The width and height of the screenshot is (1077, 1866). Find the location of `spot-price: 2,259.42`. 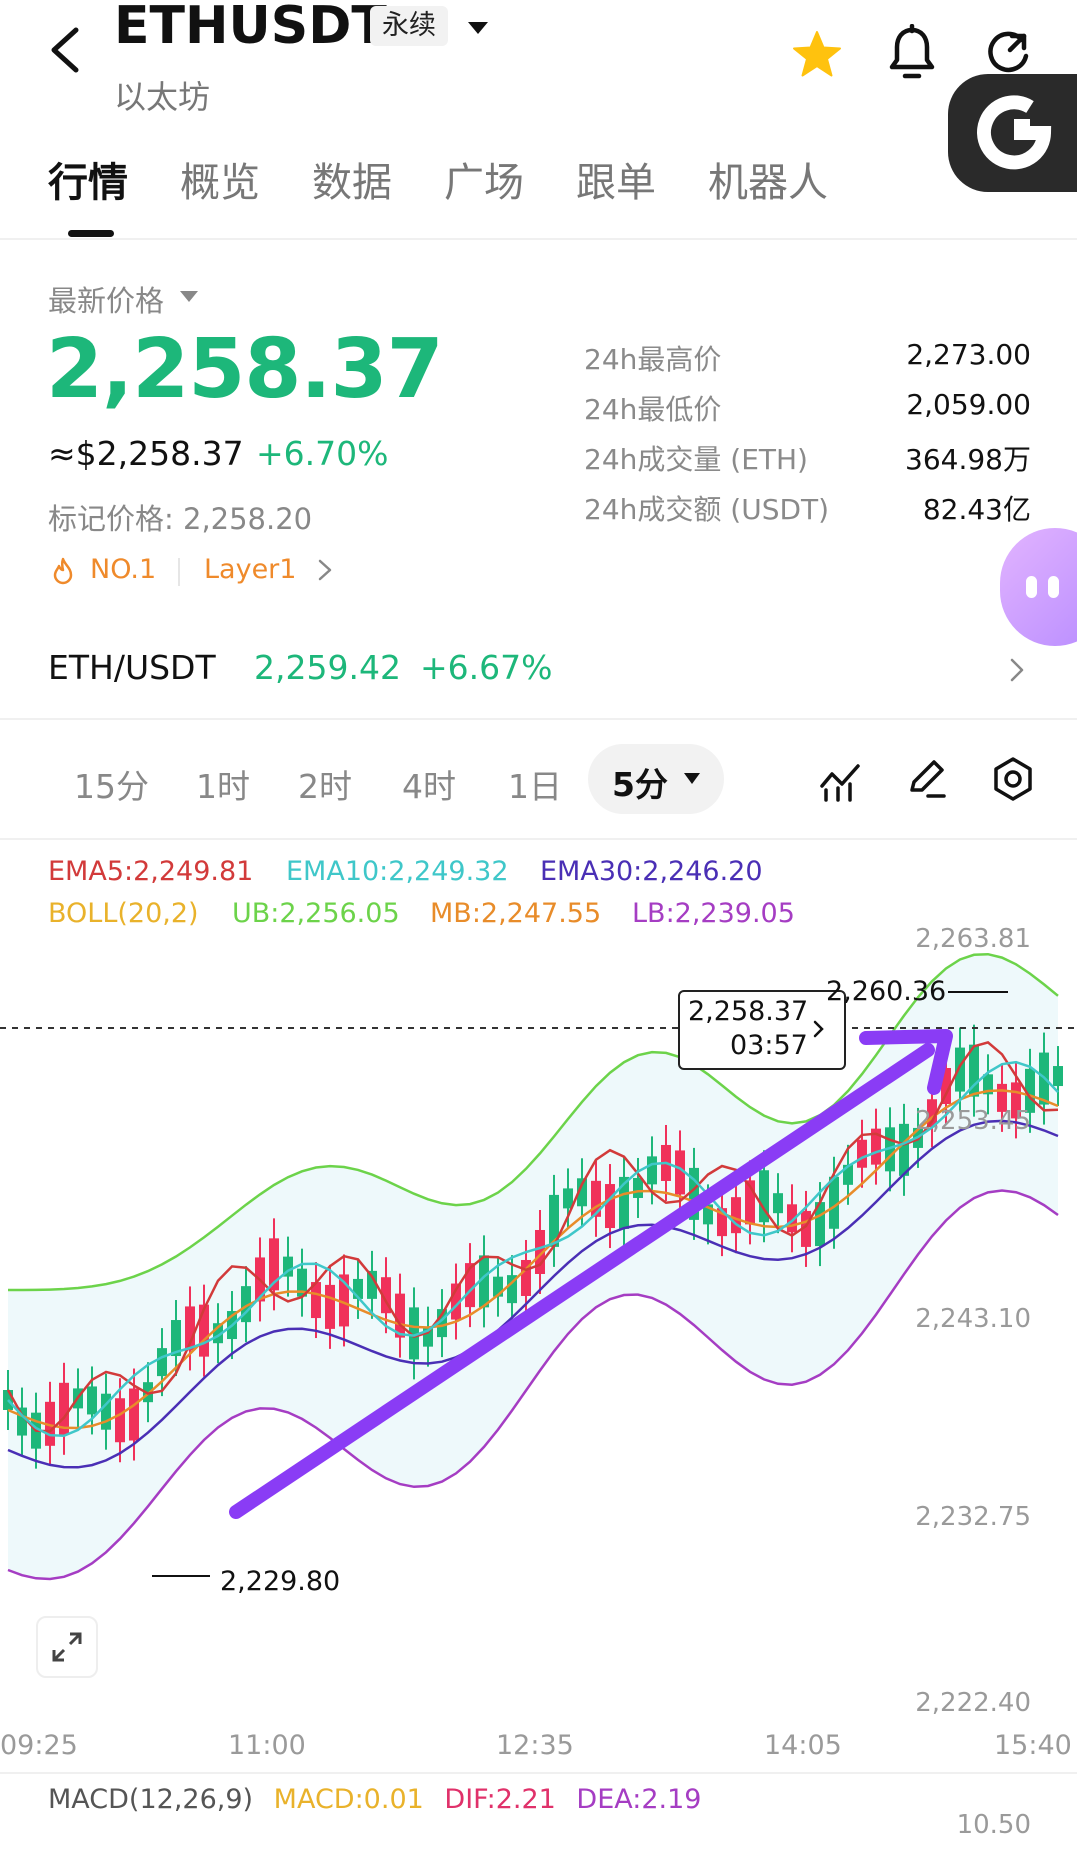

spot-price: 2,259.42 is located at coordinates (327, 667).